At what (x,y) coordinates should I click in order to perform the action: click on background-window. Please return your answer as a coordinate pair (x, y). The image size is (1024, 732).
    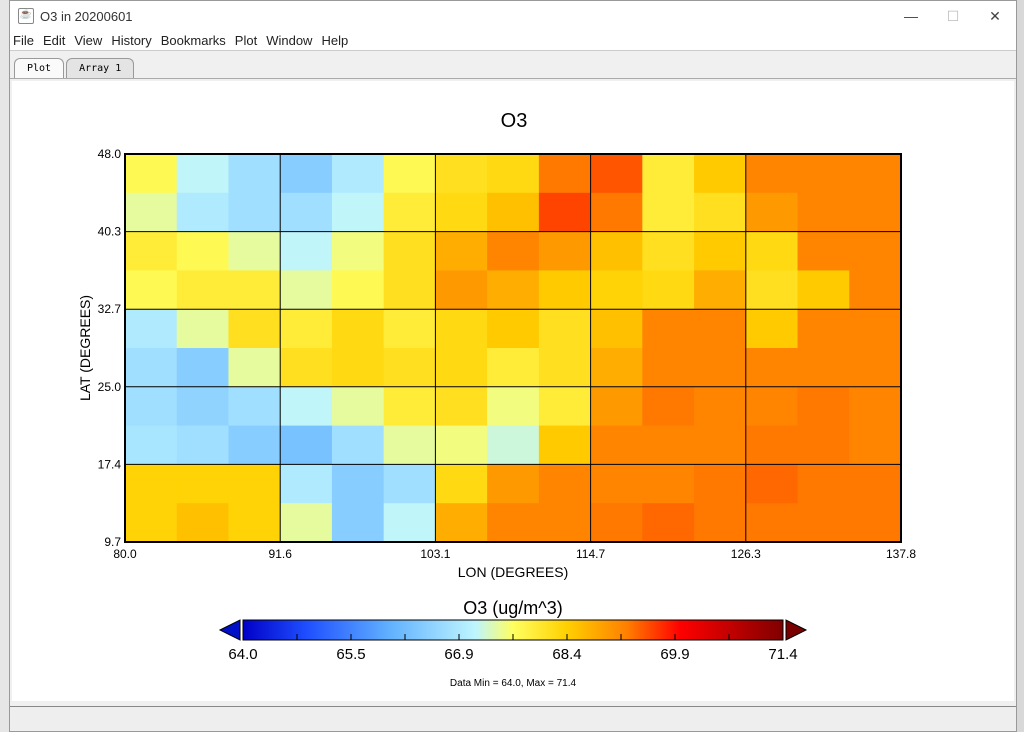
    Looking at the image, I should click on (5, 366).